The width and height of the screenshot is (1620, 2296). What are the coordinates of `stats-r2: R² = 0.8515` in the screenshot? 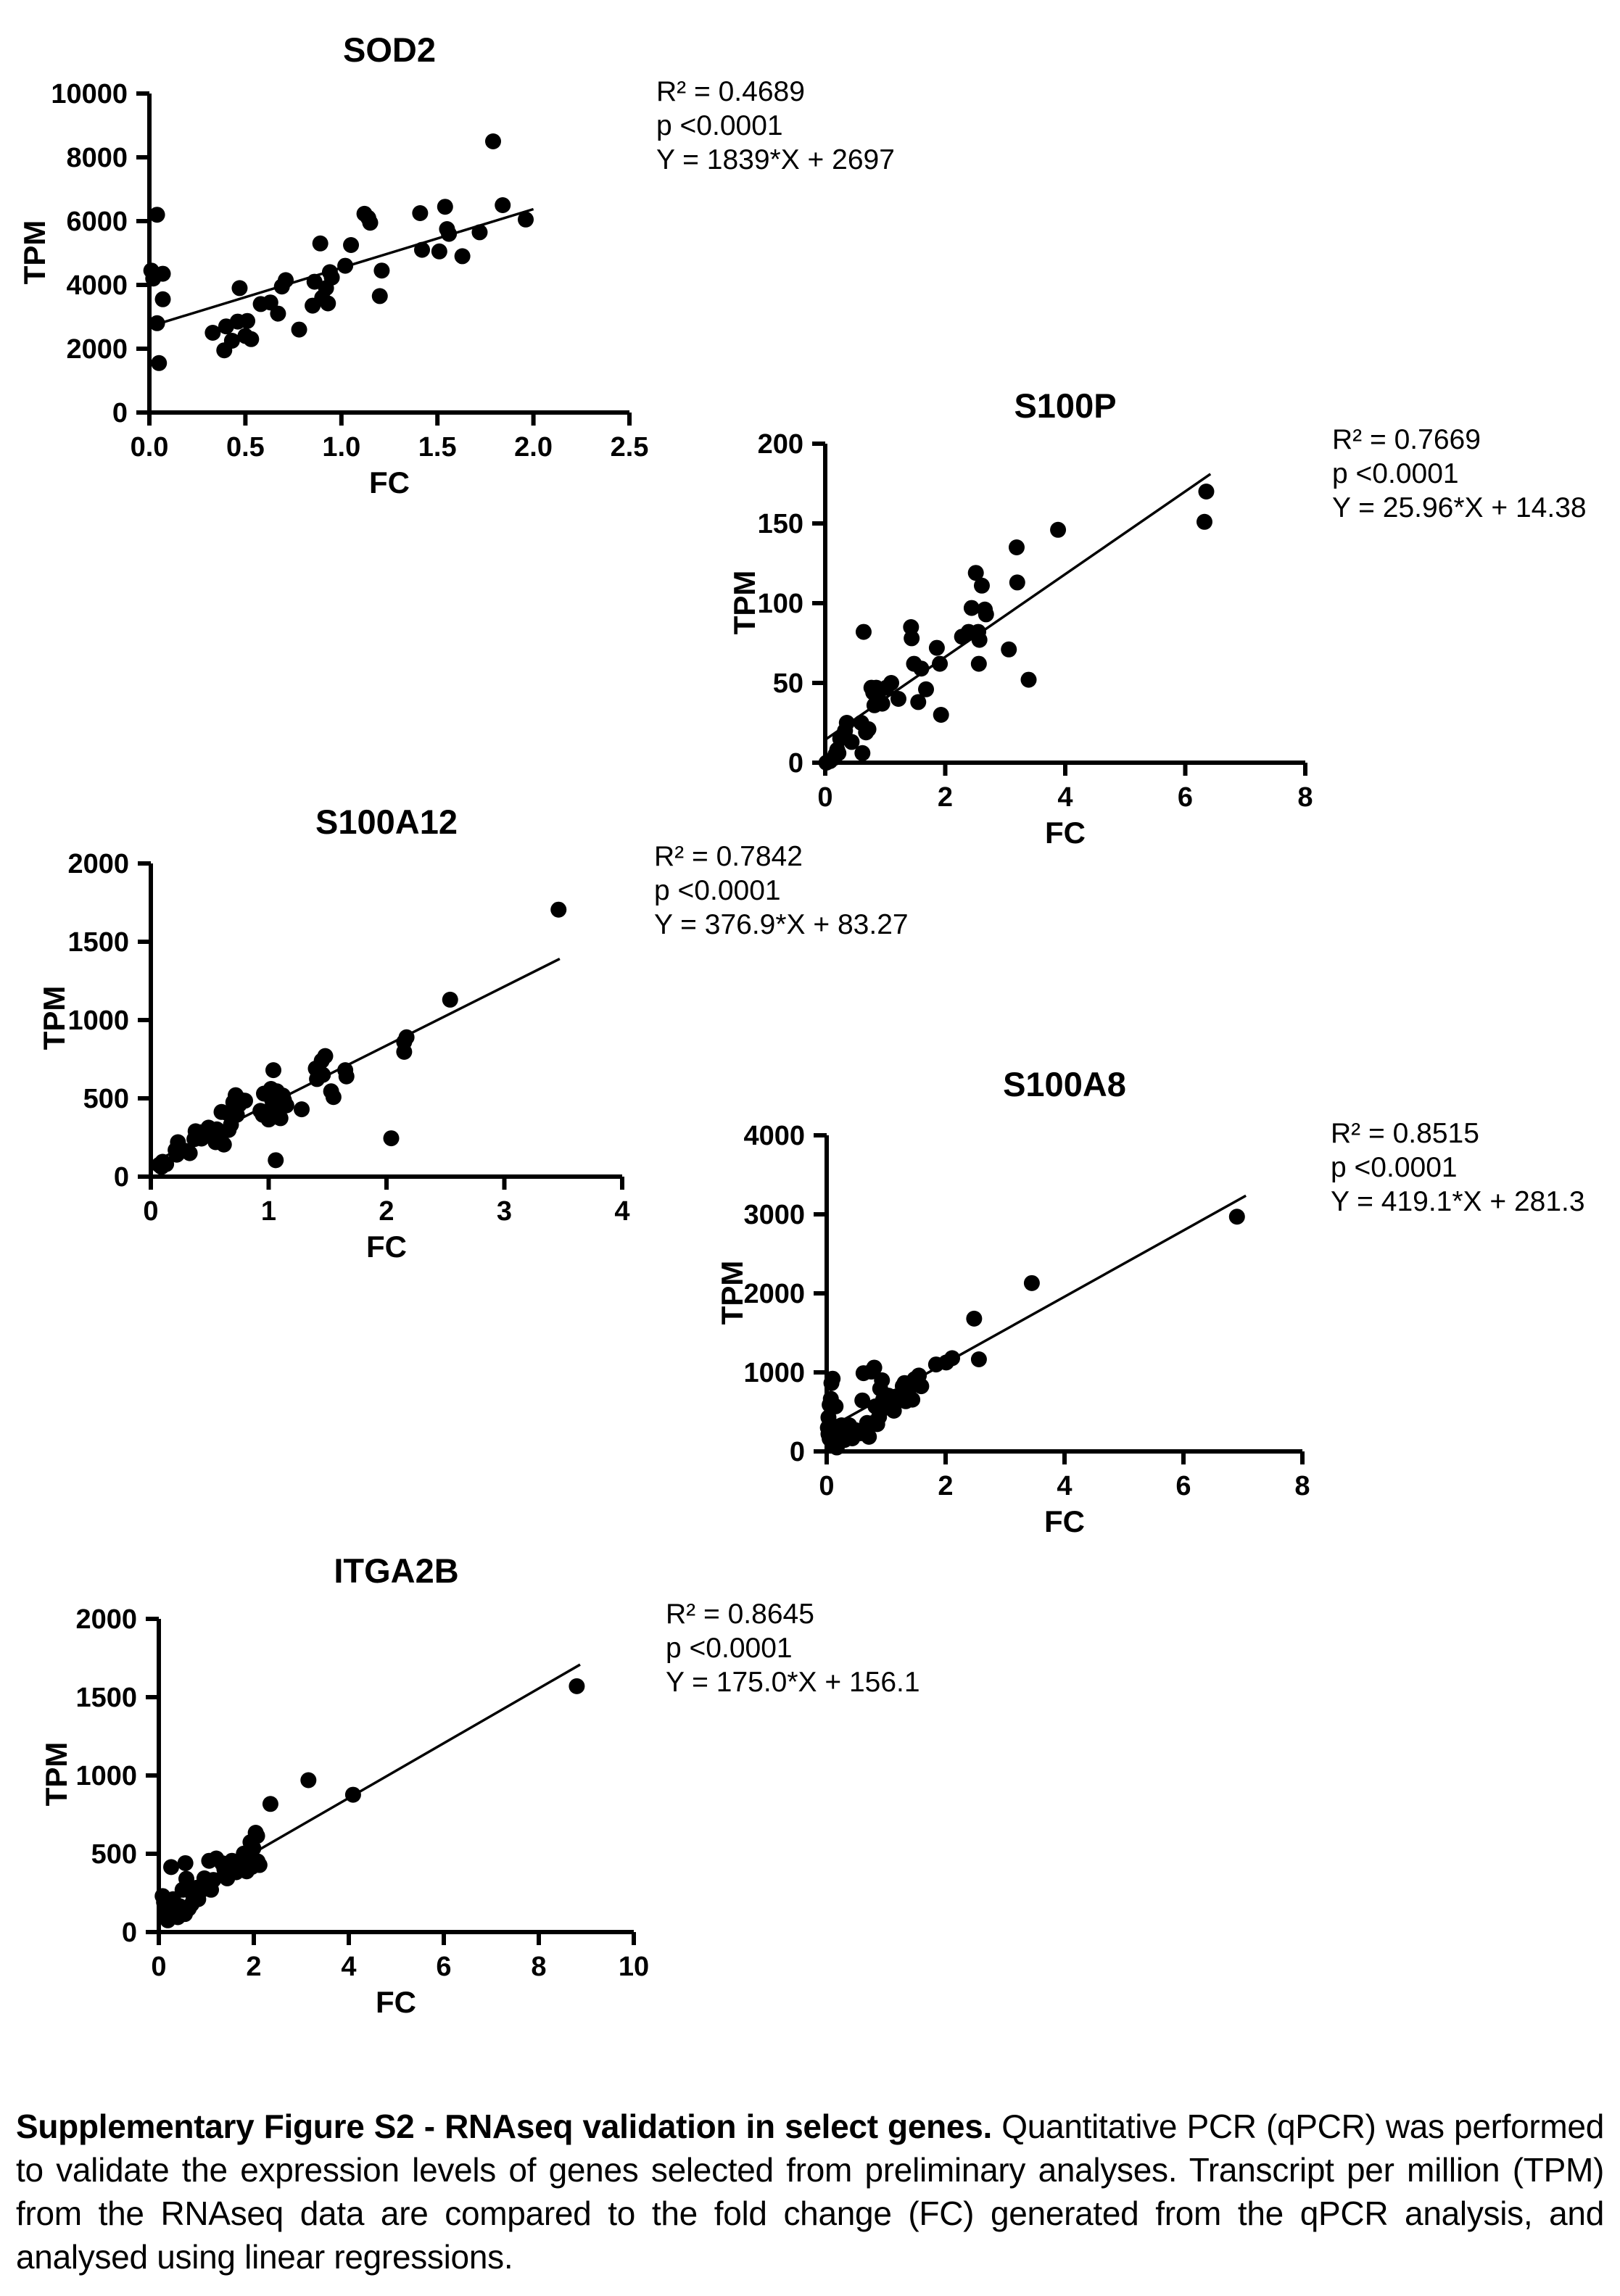 It's located at (1405, 1133).